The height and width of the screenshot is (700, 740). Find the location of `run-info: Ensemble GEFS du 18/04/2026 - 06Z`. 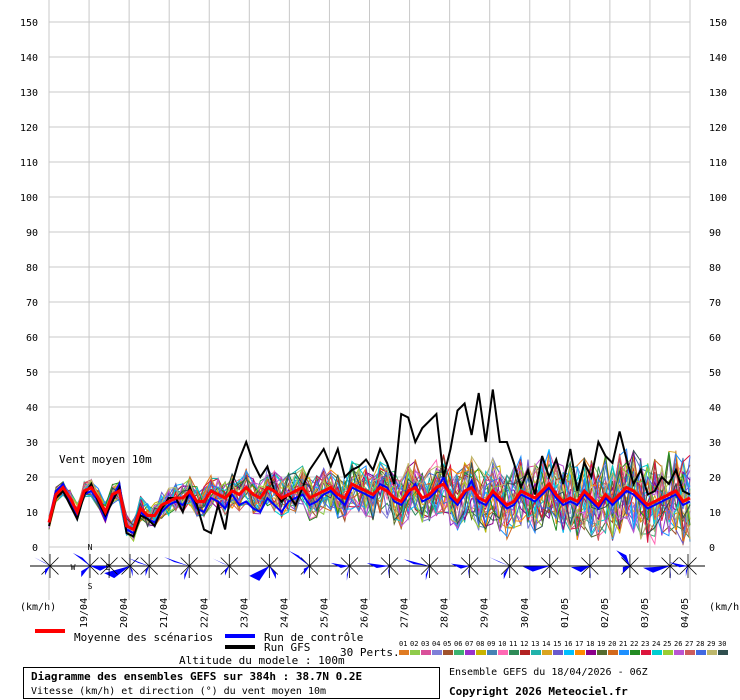

run-info: Ensemble GEFS du 18/04/2026 - 06Z is located at coordinates (548, 672).